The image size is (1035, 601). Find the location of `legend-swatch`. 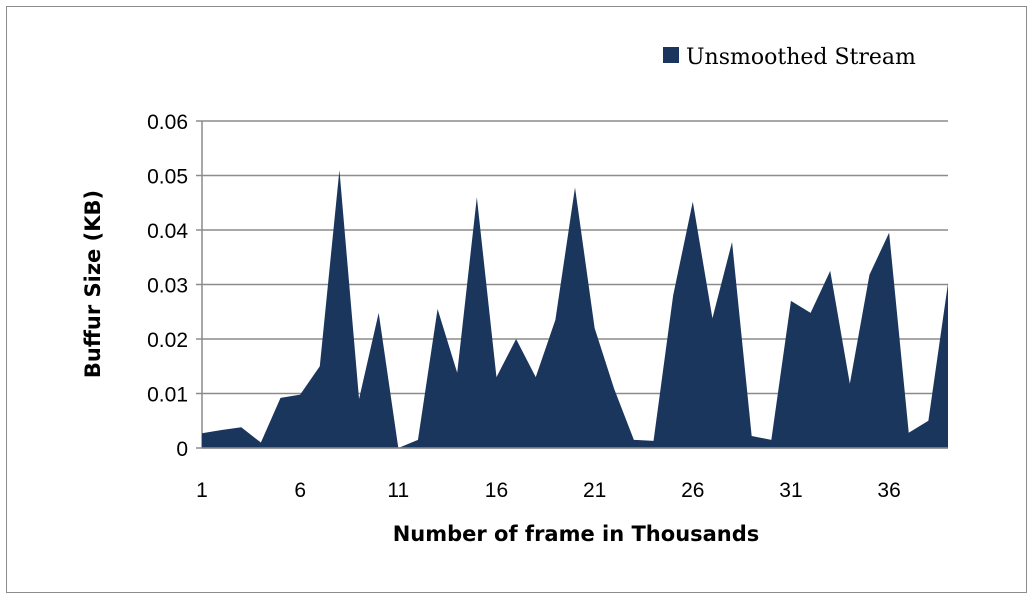

legend-swatch is located at coordinates (671, 55).